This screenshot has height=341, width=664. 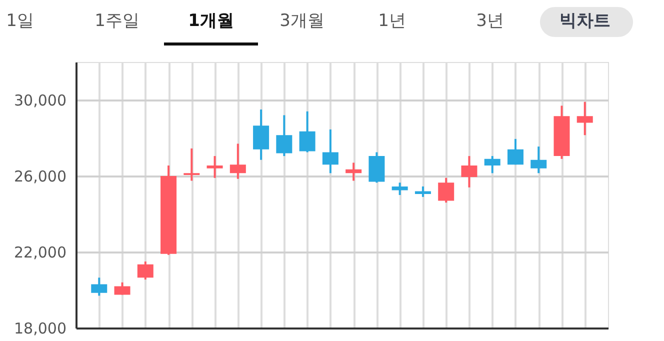 What do you see at coordinates (40, 177) in the screenshot?
I see `y-tick-label: 26,000` at bounding box center [40, 177].